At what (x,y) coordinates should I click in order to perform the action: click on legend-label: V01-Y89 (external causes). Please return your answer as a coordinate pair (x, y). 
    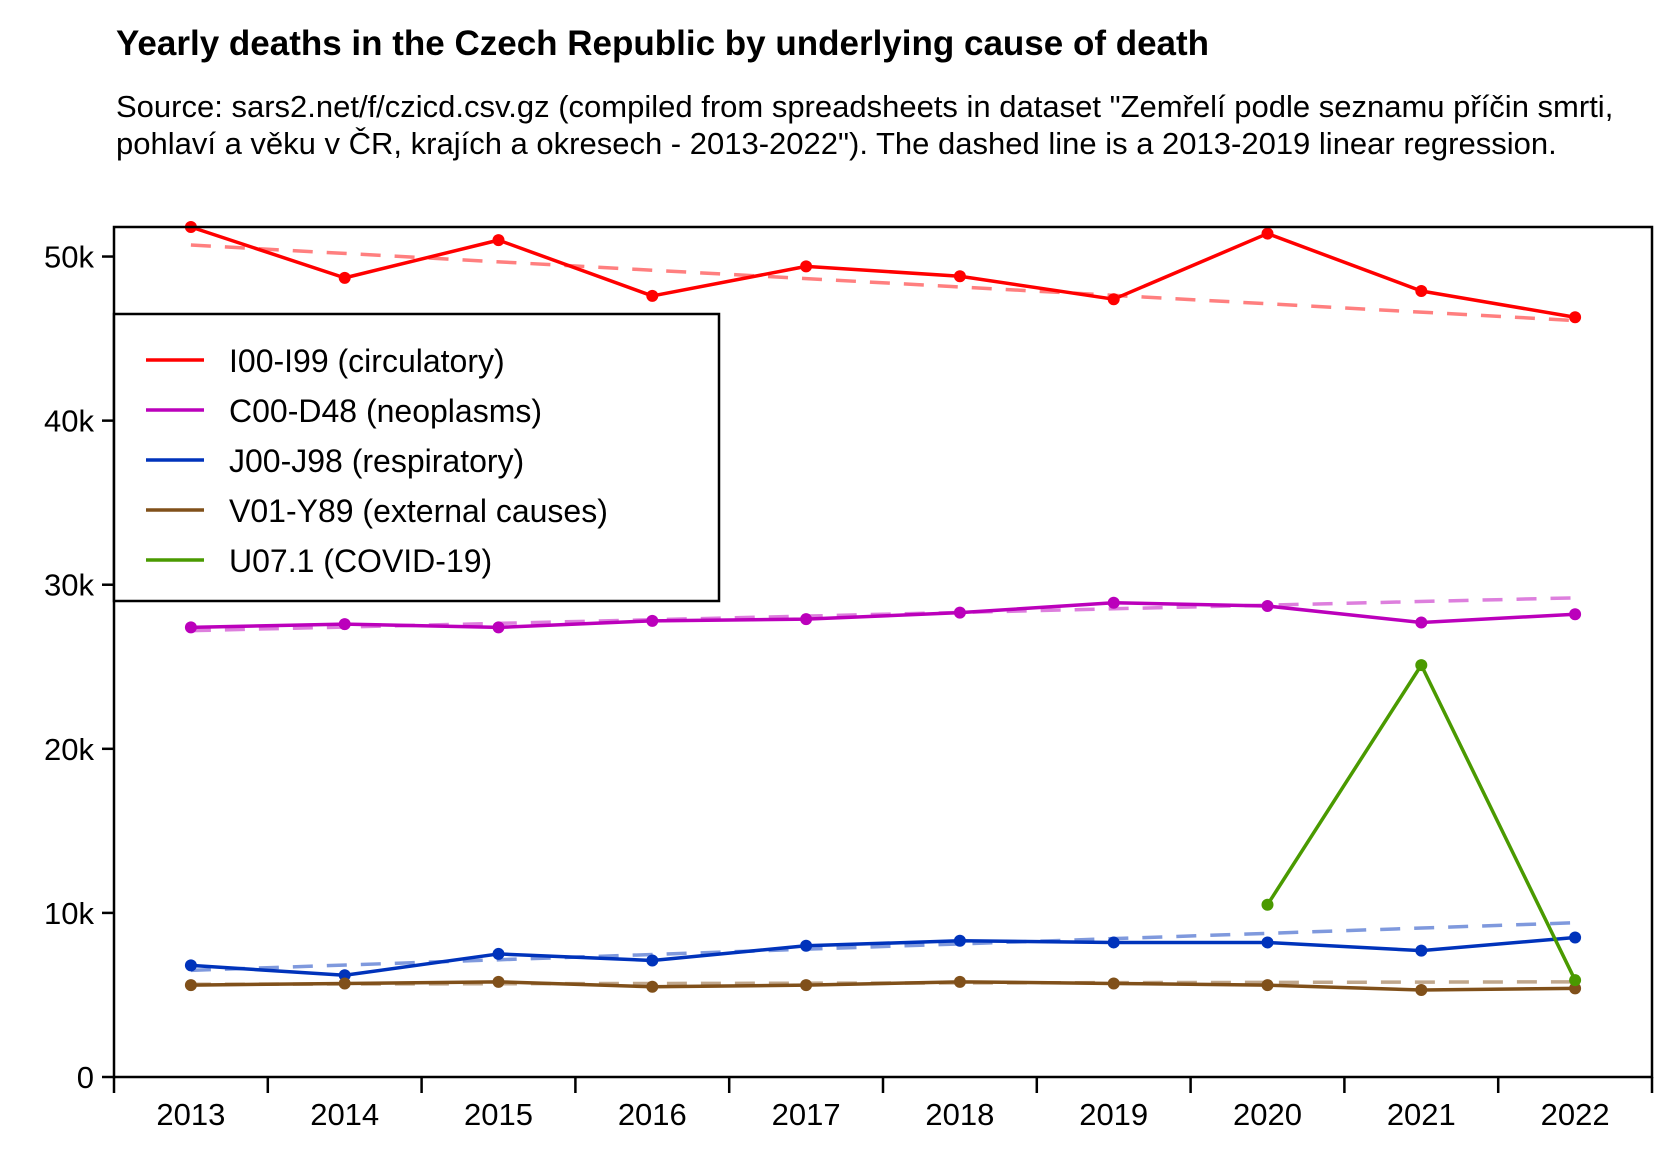
    Looking at the image, I should click on (418, 511).